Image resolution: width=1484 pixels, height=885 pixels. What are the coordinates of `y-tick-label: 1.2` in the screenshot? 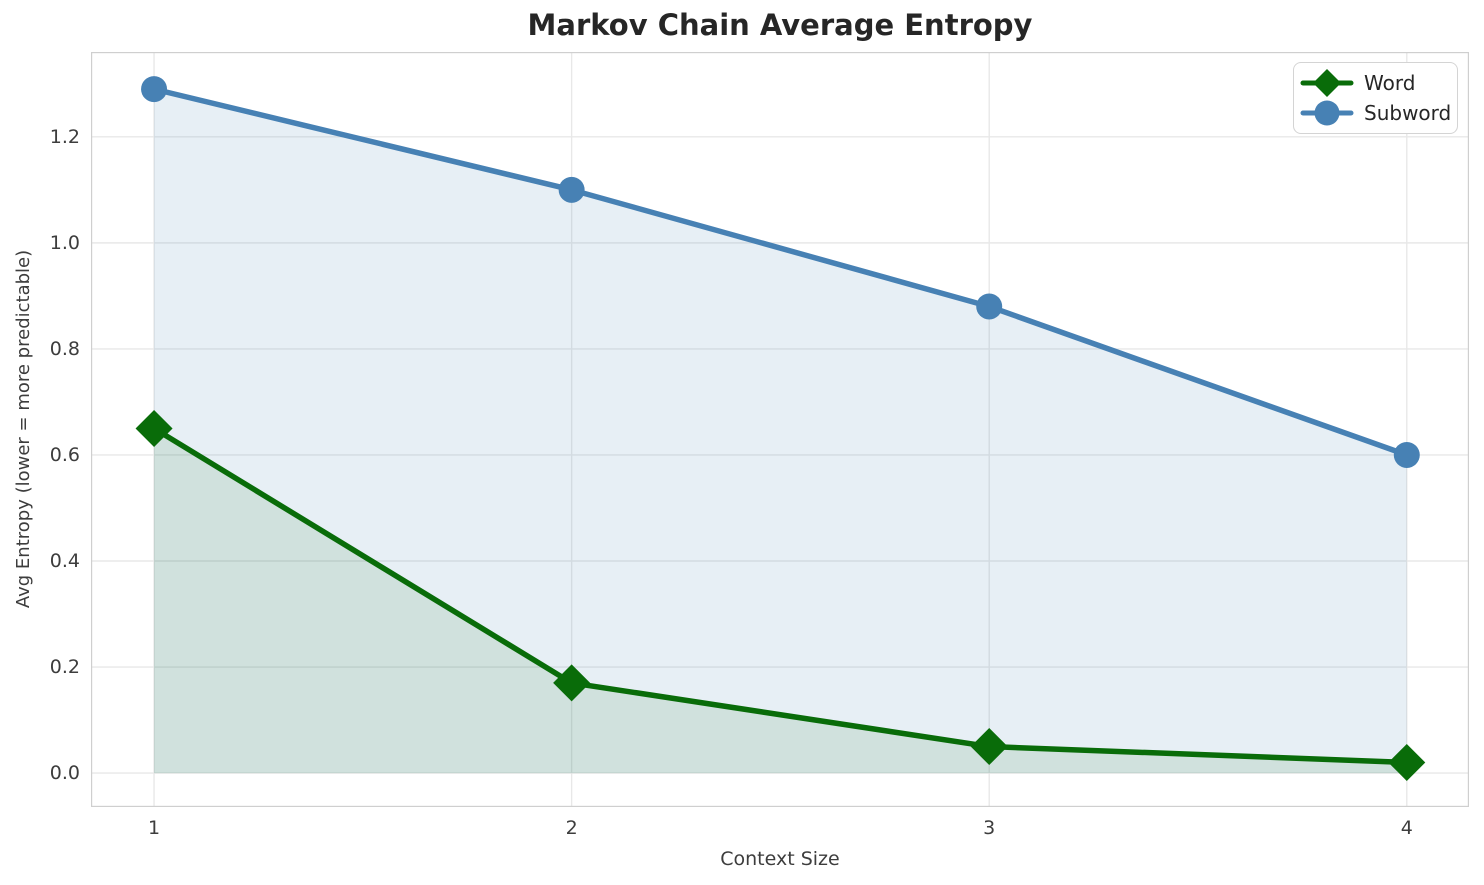 It's located at (64, 136).